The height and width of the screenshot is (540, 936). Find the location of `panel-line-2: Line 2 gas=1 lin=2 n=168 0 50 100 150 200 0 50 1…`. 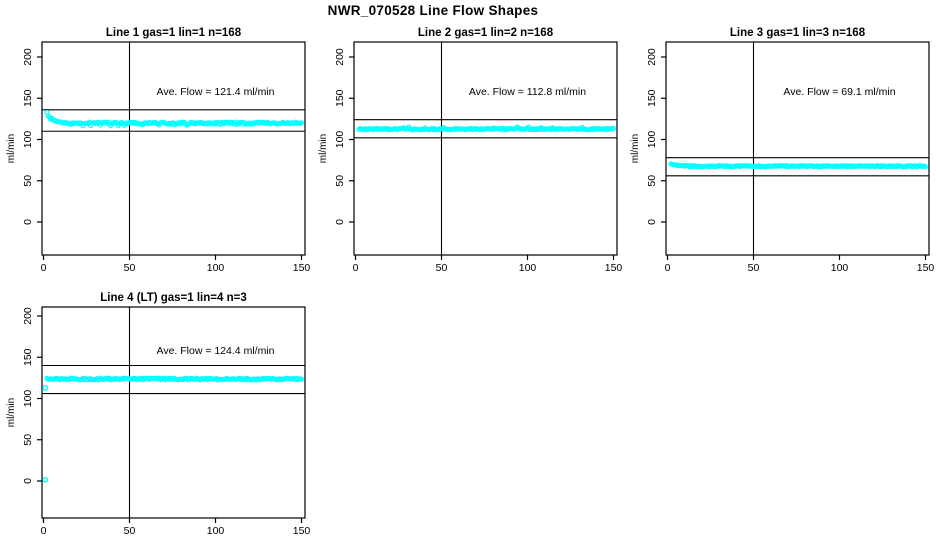

panel-line-2: Line 2 gas=1 lin=2 n=168 0 50 100 150 200 0 50 1… is located at coordinates (470, 150).